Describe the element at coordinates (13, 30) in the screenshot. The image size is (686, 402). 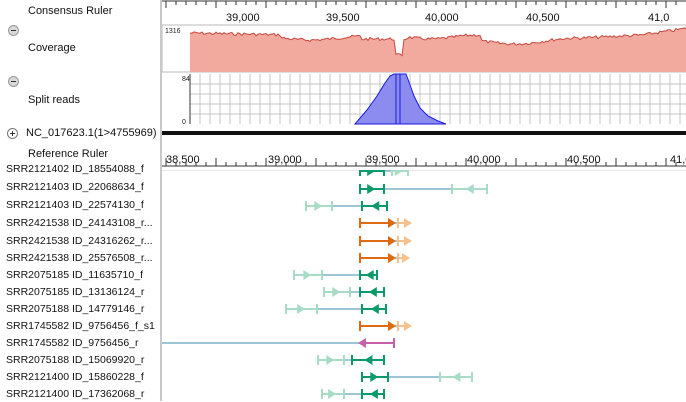
I see `coverage-collapse-icon` at that location.